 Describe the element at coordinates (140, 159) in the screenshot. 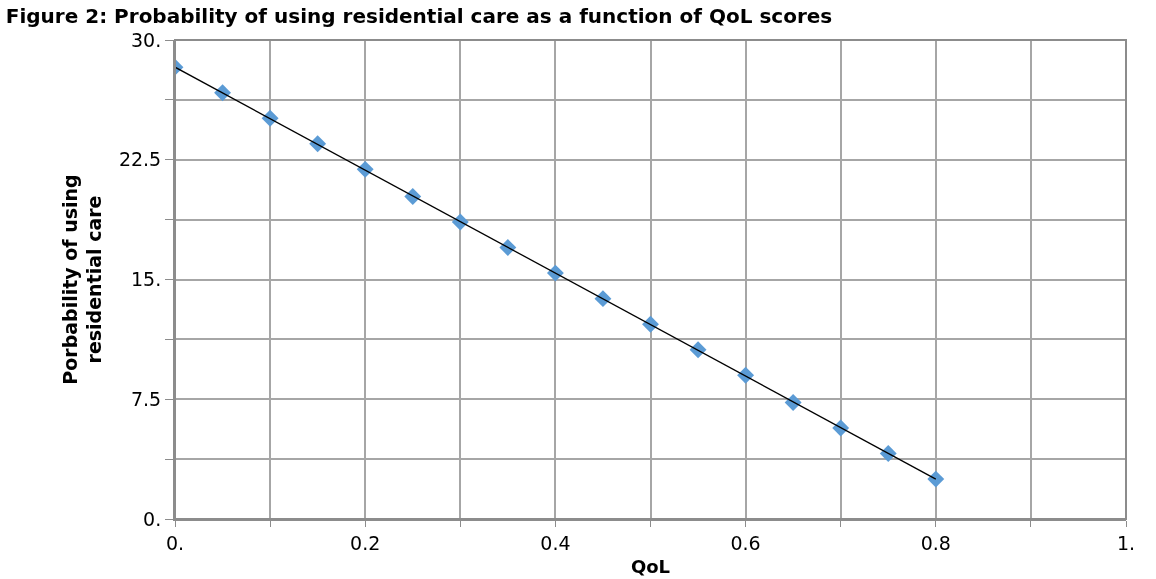

I see `y-tick-label: 22.5` at that location.